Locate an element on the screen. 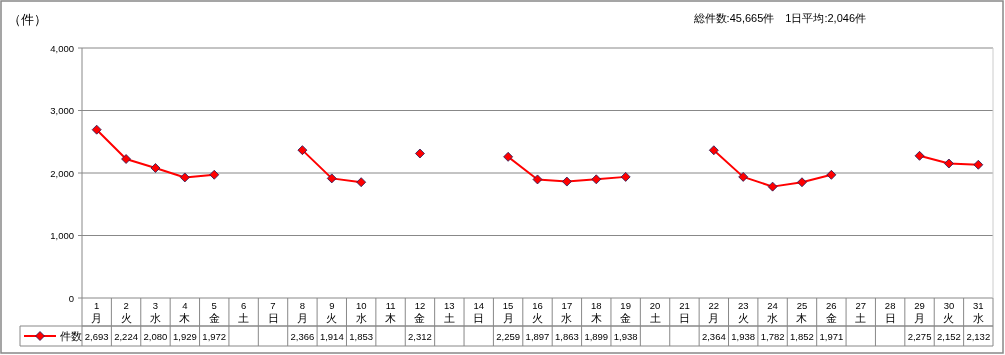 The image size is (1005, 355). data-label: 1,929 is located at coordinates (184, 336).